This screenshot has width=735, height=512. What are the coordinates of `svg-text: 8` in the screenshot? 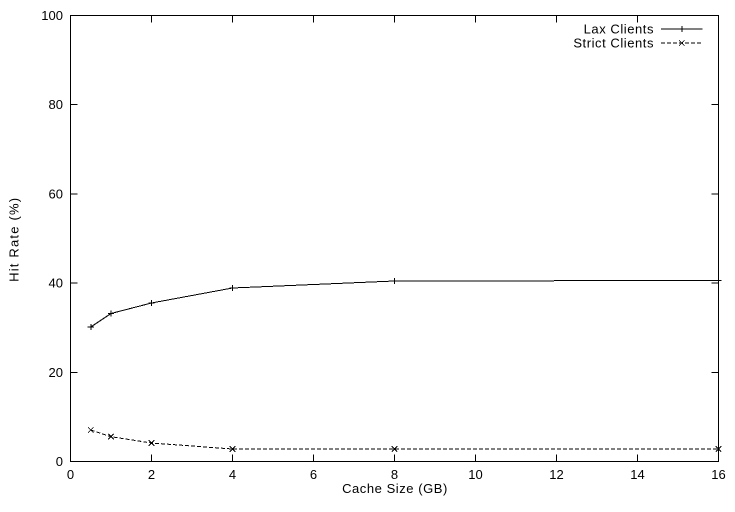 It's located at (394, 474).